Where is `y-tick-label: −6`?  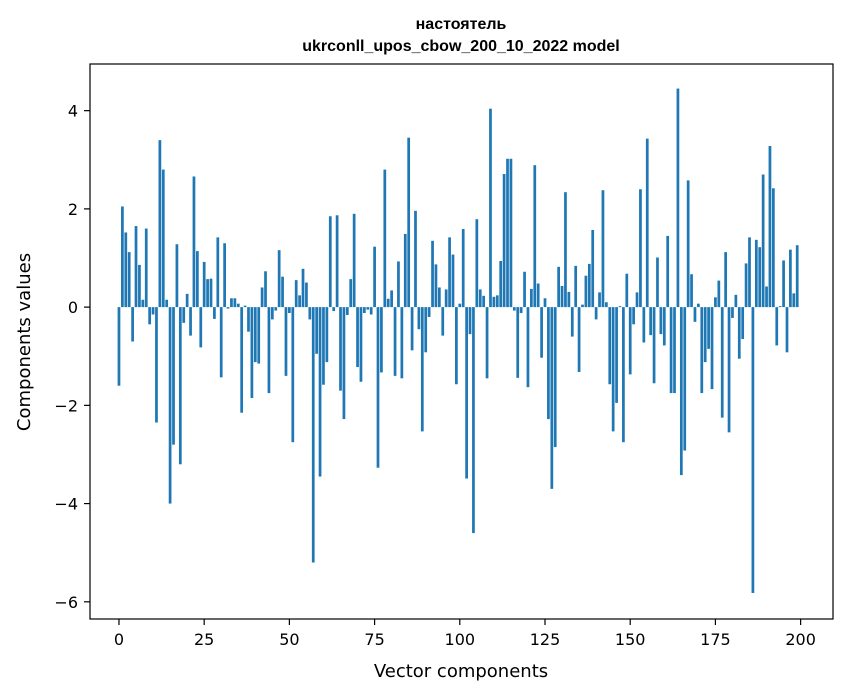
y-tick-label: −6 is located at coordinates (66, 602).